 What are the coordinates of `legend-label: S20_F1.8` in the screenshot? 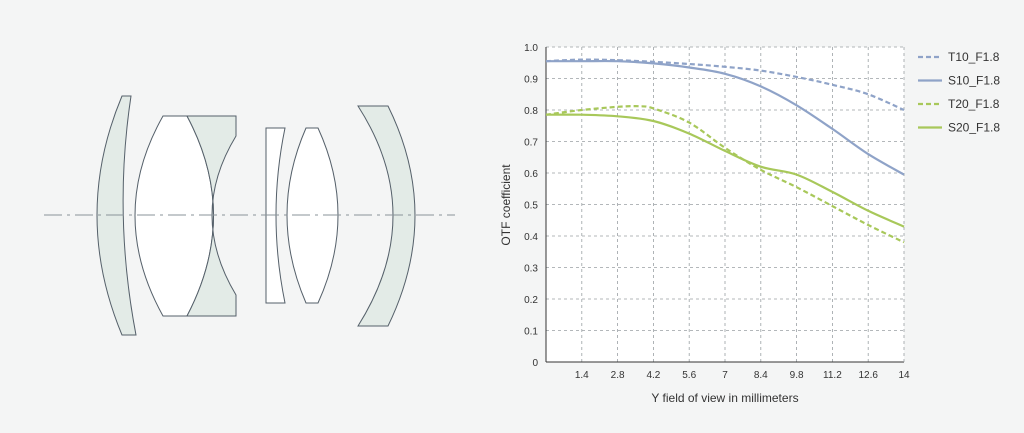 It's located at (974, 128).